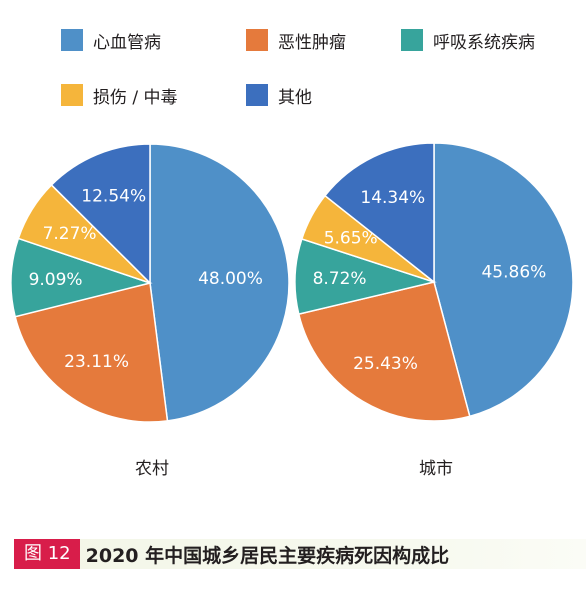  I want to click on slice-label-respiratory: 9.09%, so click(56, 280).